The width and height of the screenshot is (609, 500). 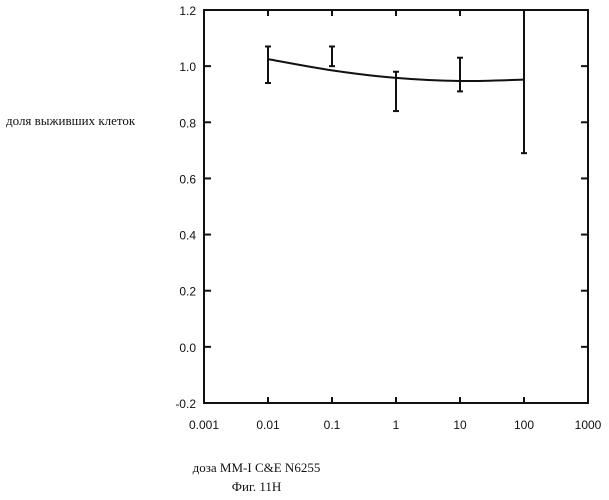 I want to click on x-tick-label: 100, so click(x=524, y=425).